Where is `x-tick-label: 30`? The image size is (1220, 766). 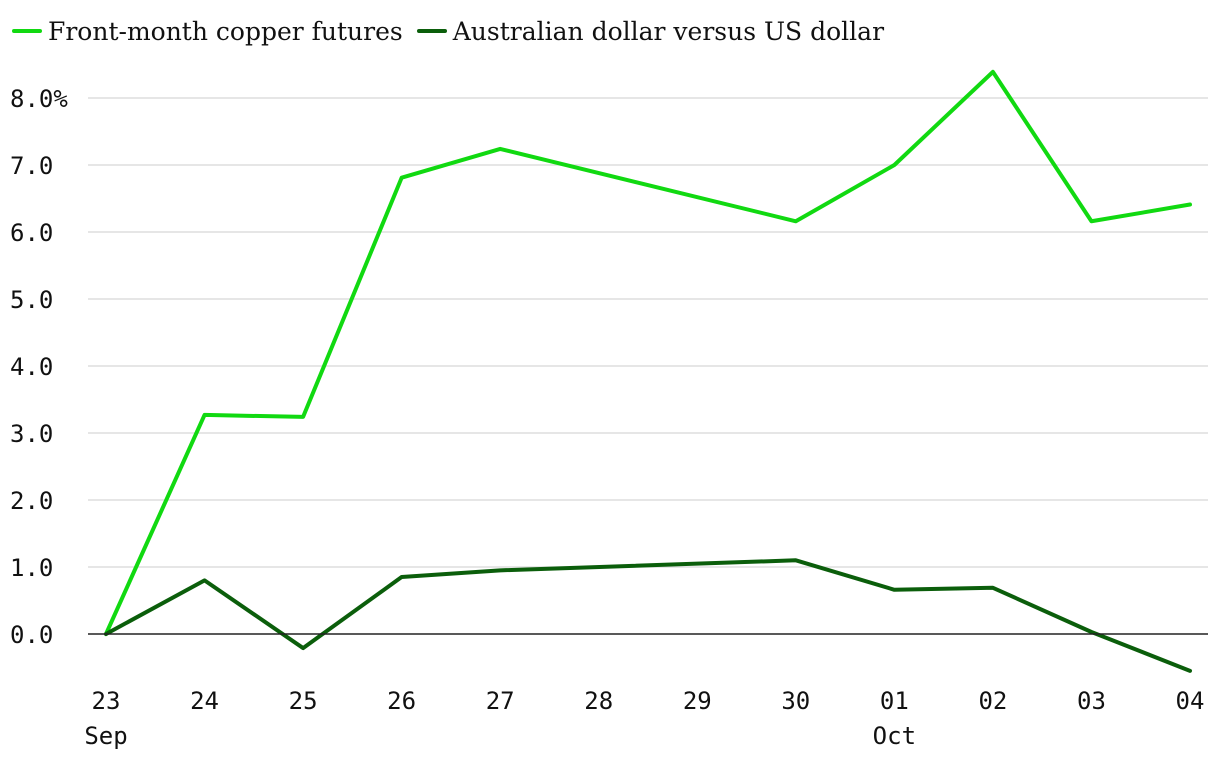
x-tick-label: 30 is located at coordinates (795, 701).